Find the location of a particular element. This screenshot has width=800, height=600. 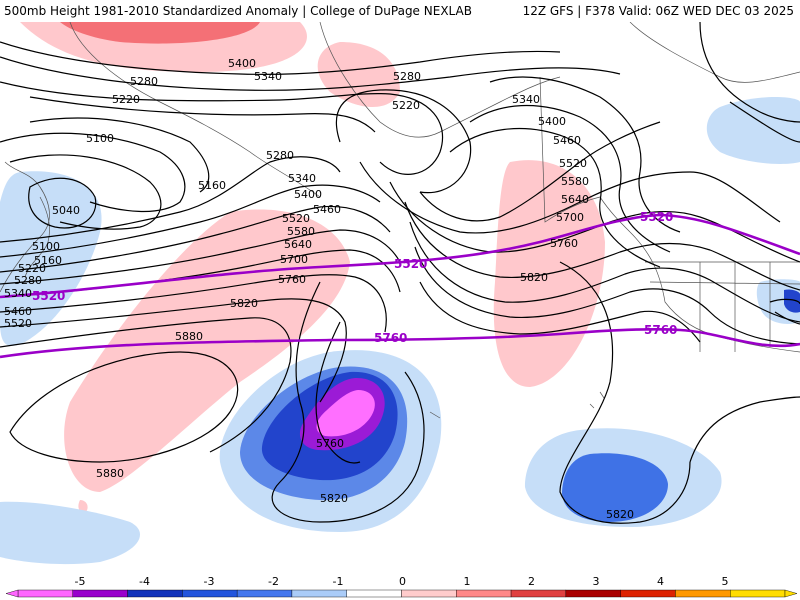

colorbar-tick-label: -2 is located at coordinates (273, 581).